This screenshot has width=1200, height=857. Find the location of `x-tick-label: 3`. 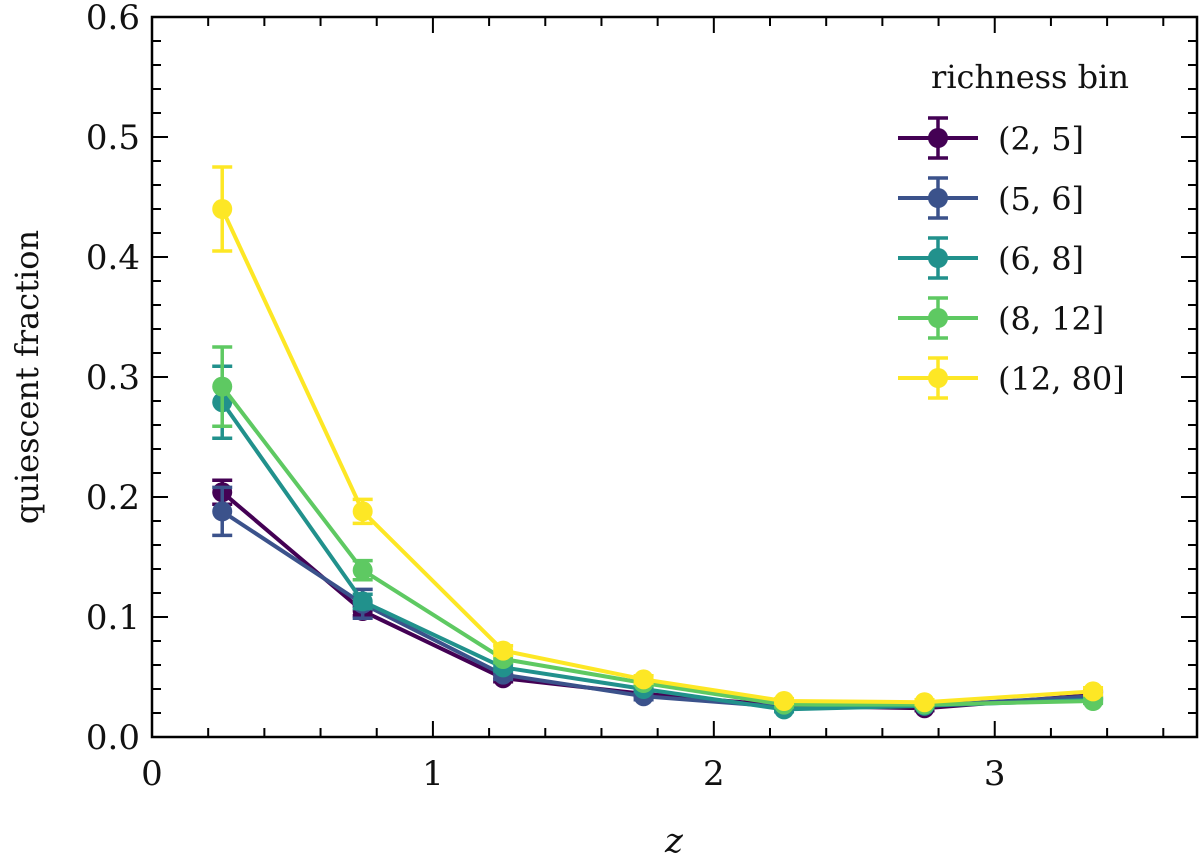

x-tick-label: 3 is located at coordinates (995, 774).